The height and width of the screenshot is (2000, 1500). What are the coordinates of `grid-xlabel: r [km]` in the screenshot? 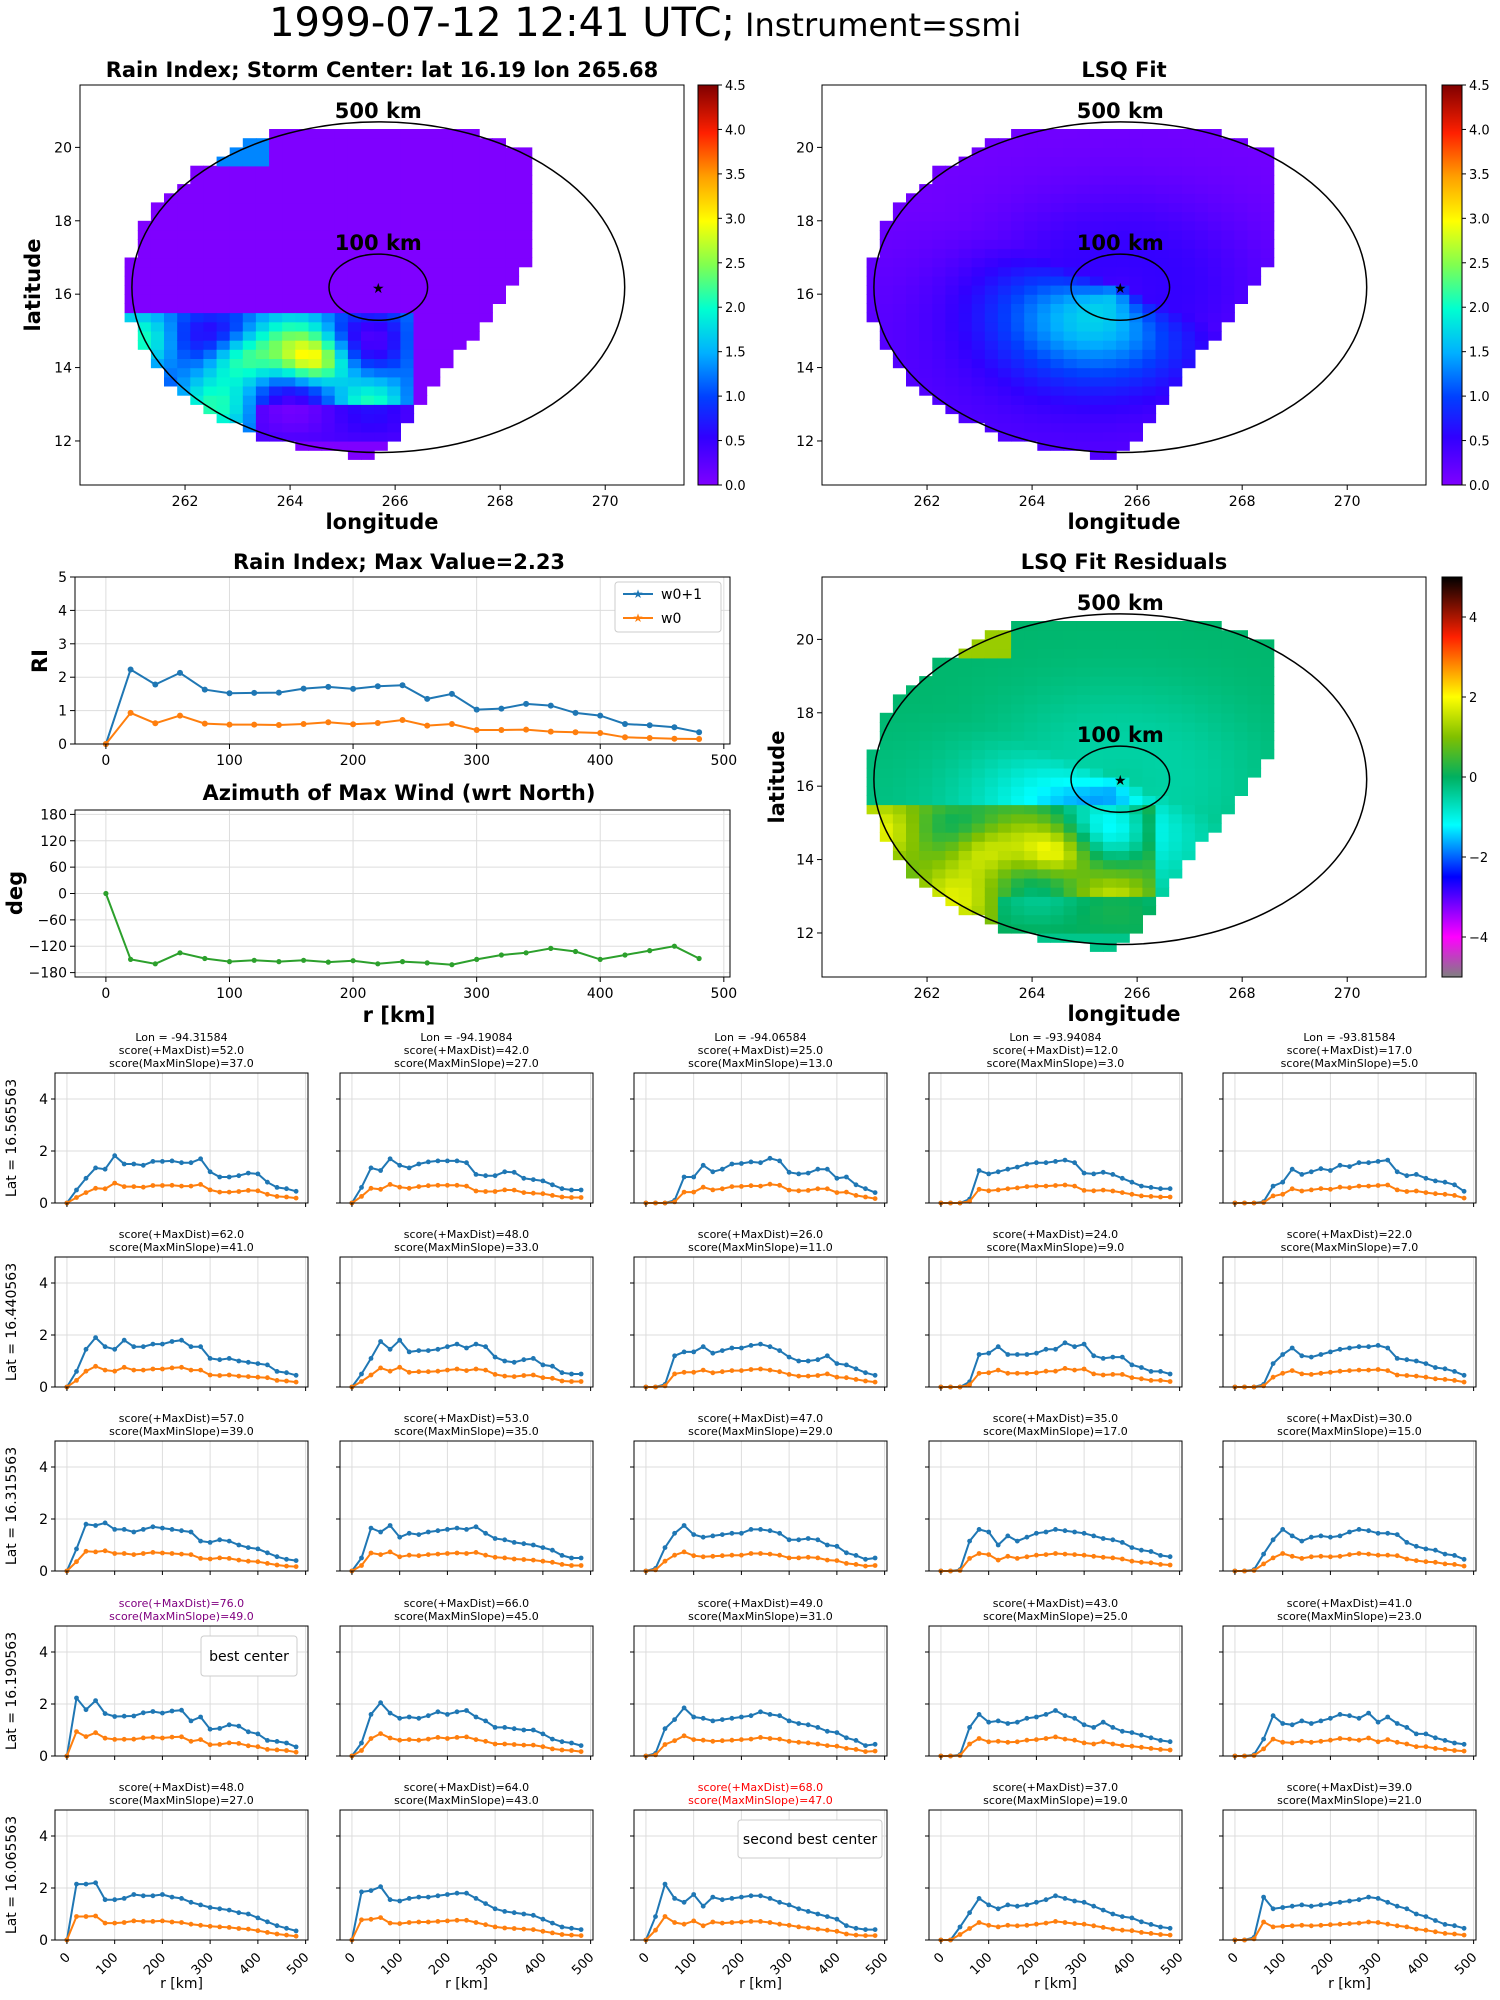 It's located at (1349, 1984).